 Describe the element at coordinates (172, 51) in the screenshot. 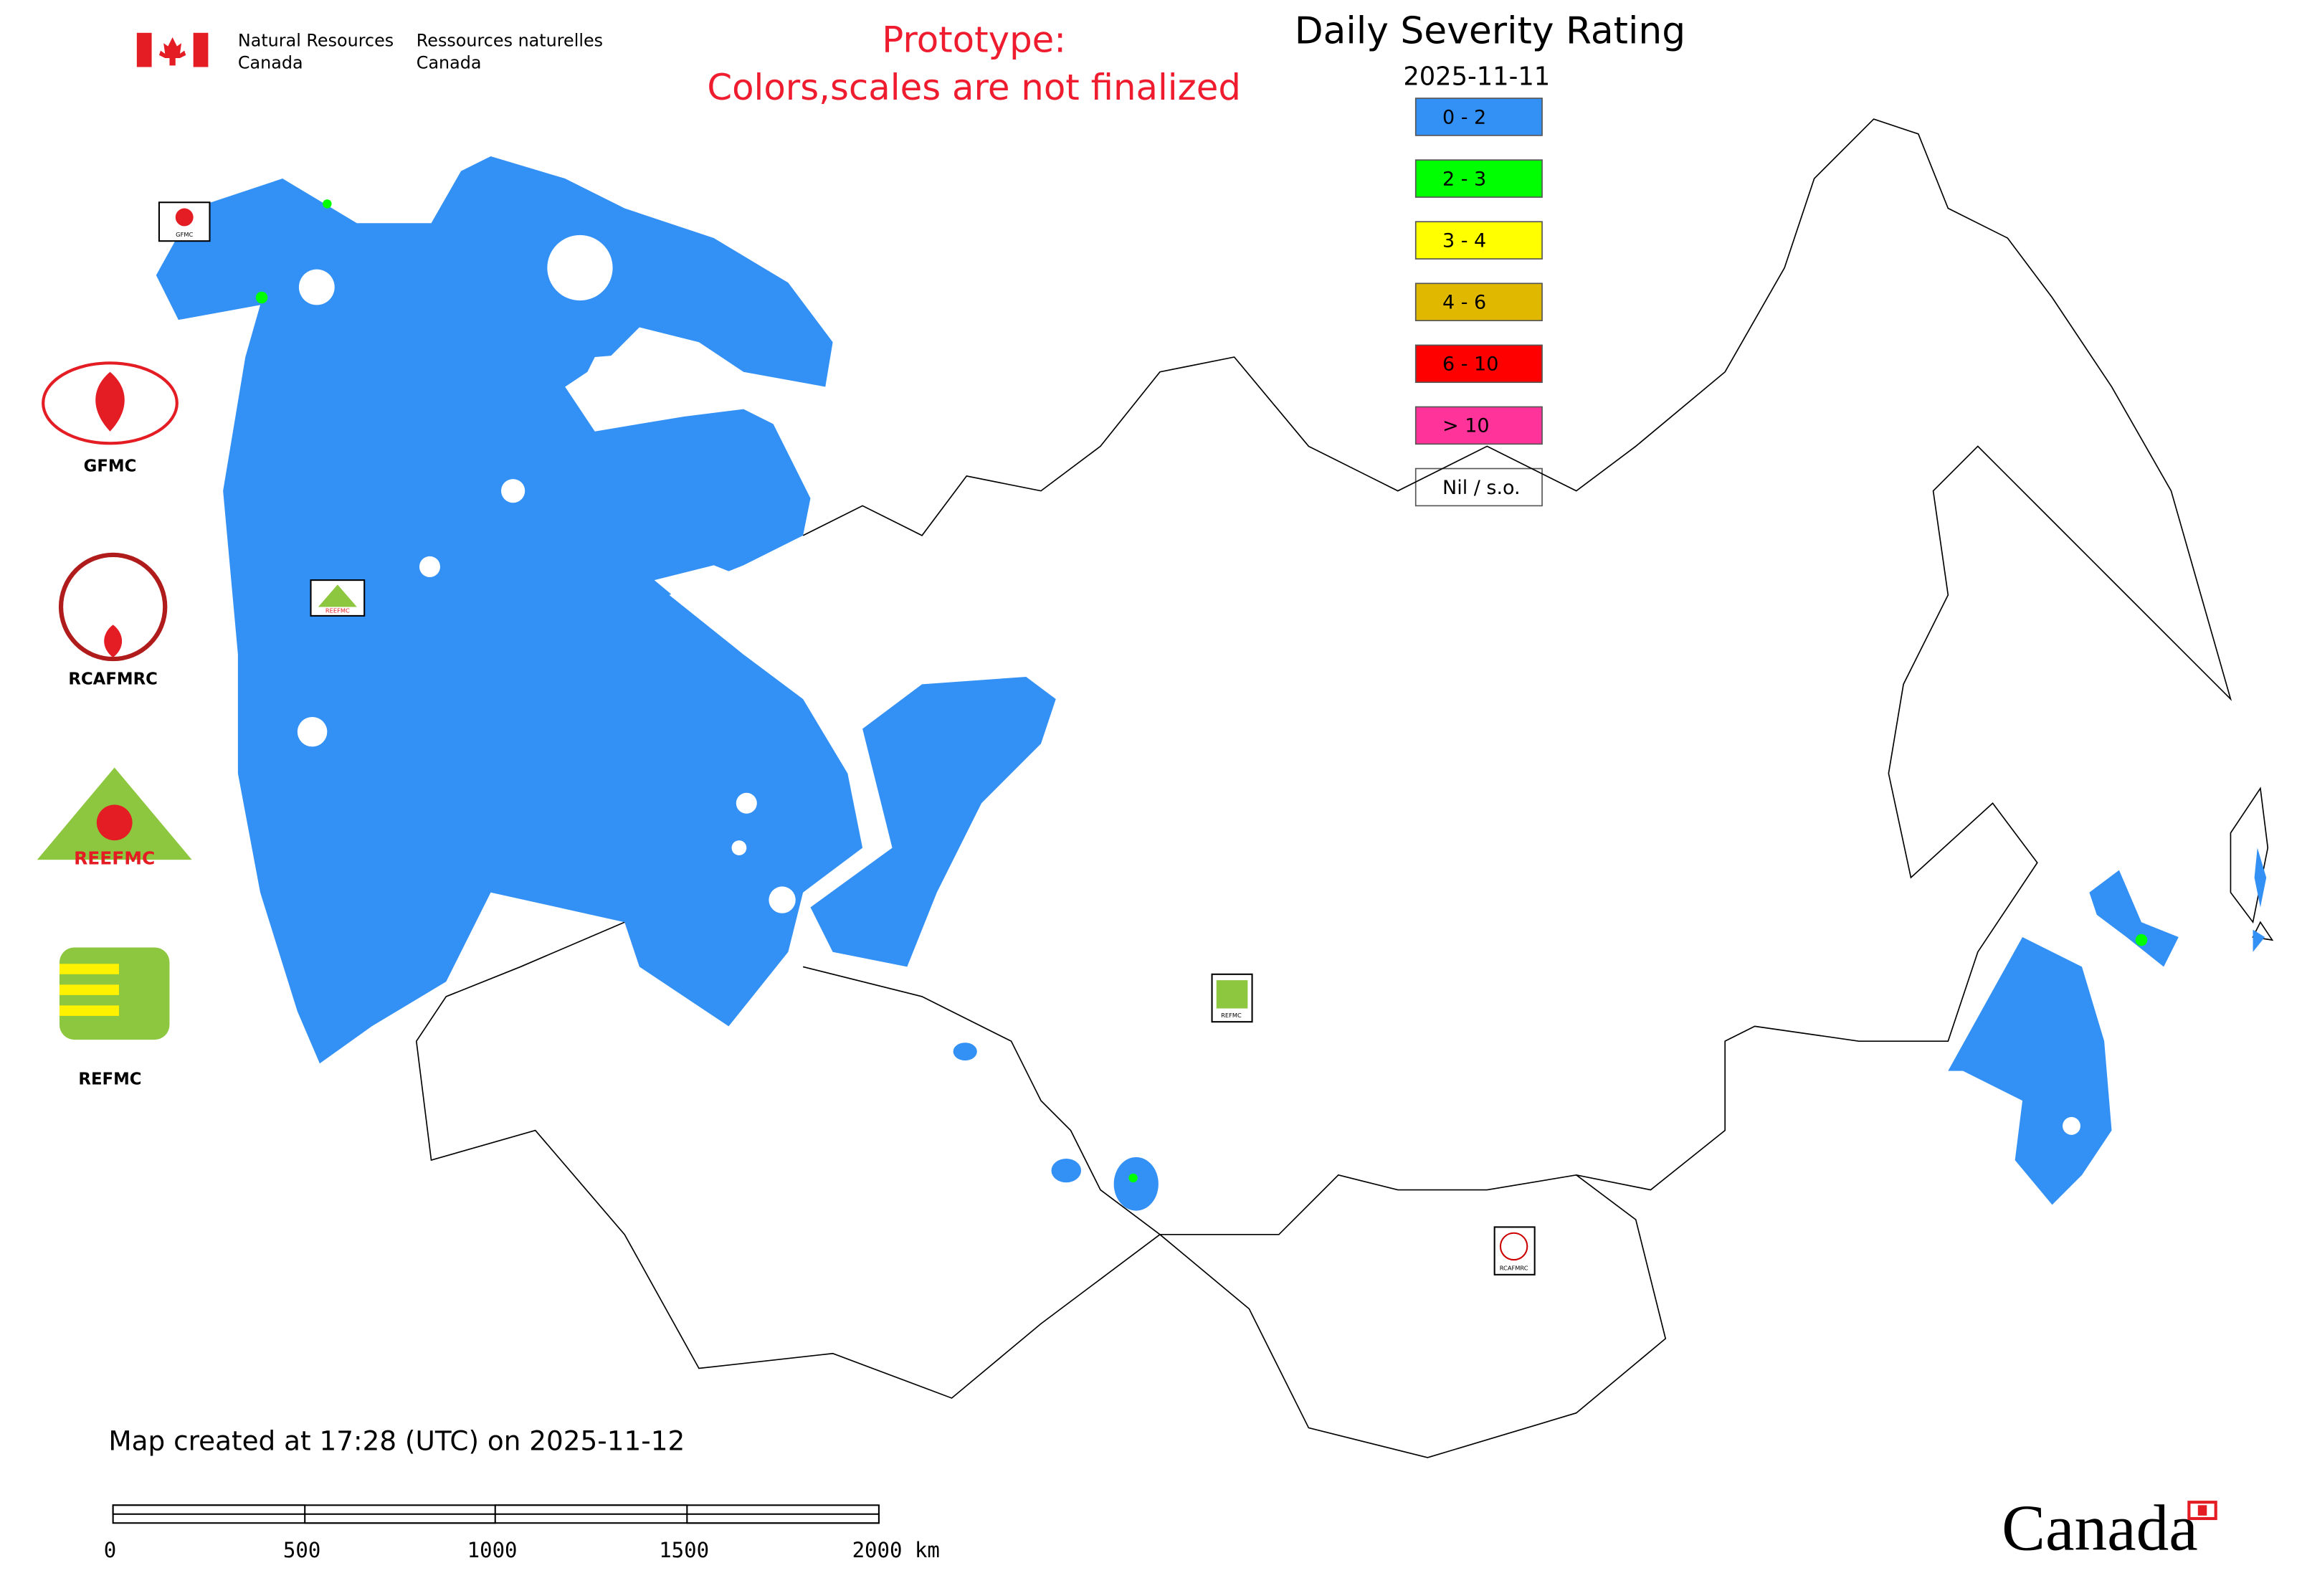

I see `maple-leaf` at that location.